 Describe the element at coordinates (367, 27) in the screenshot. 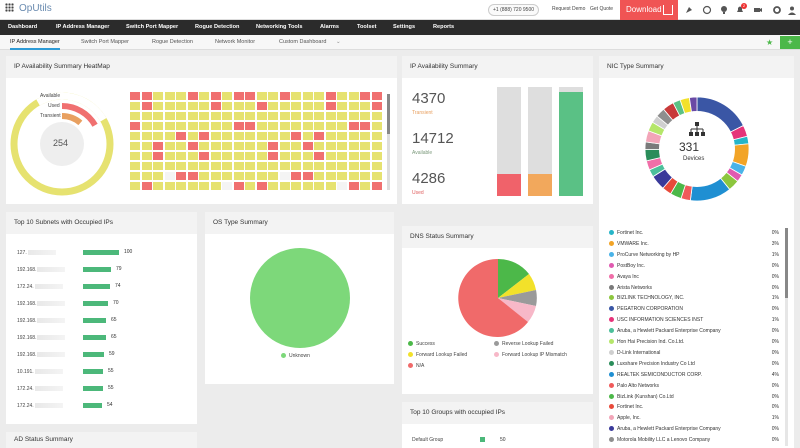

I see `nav-toolset: Toolset` at that location.